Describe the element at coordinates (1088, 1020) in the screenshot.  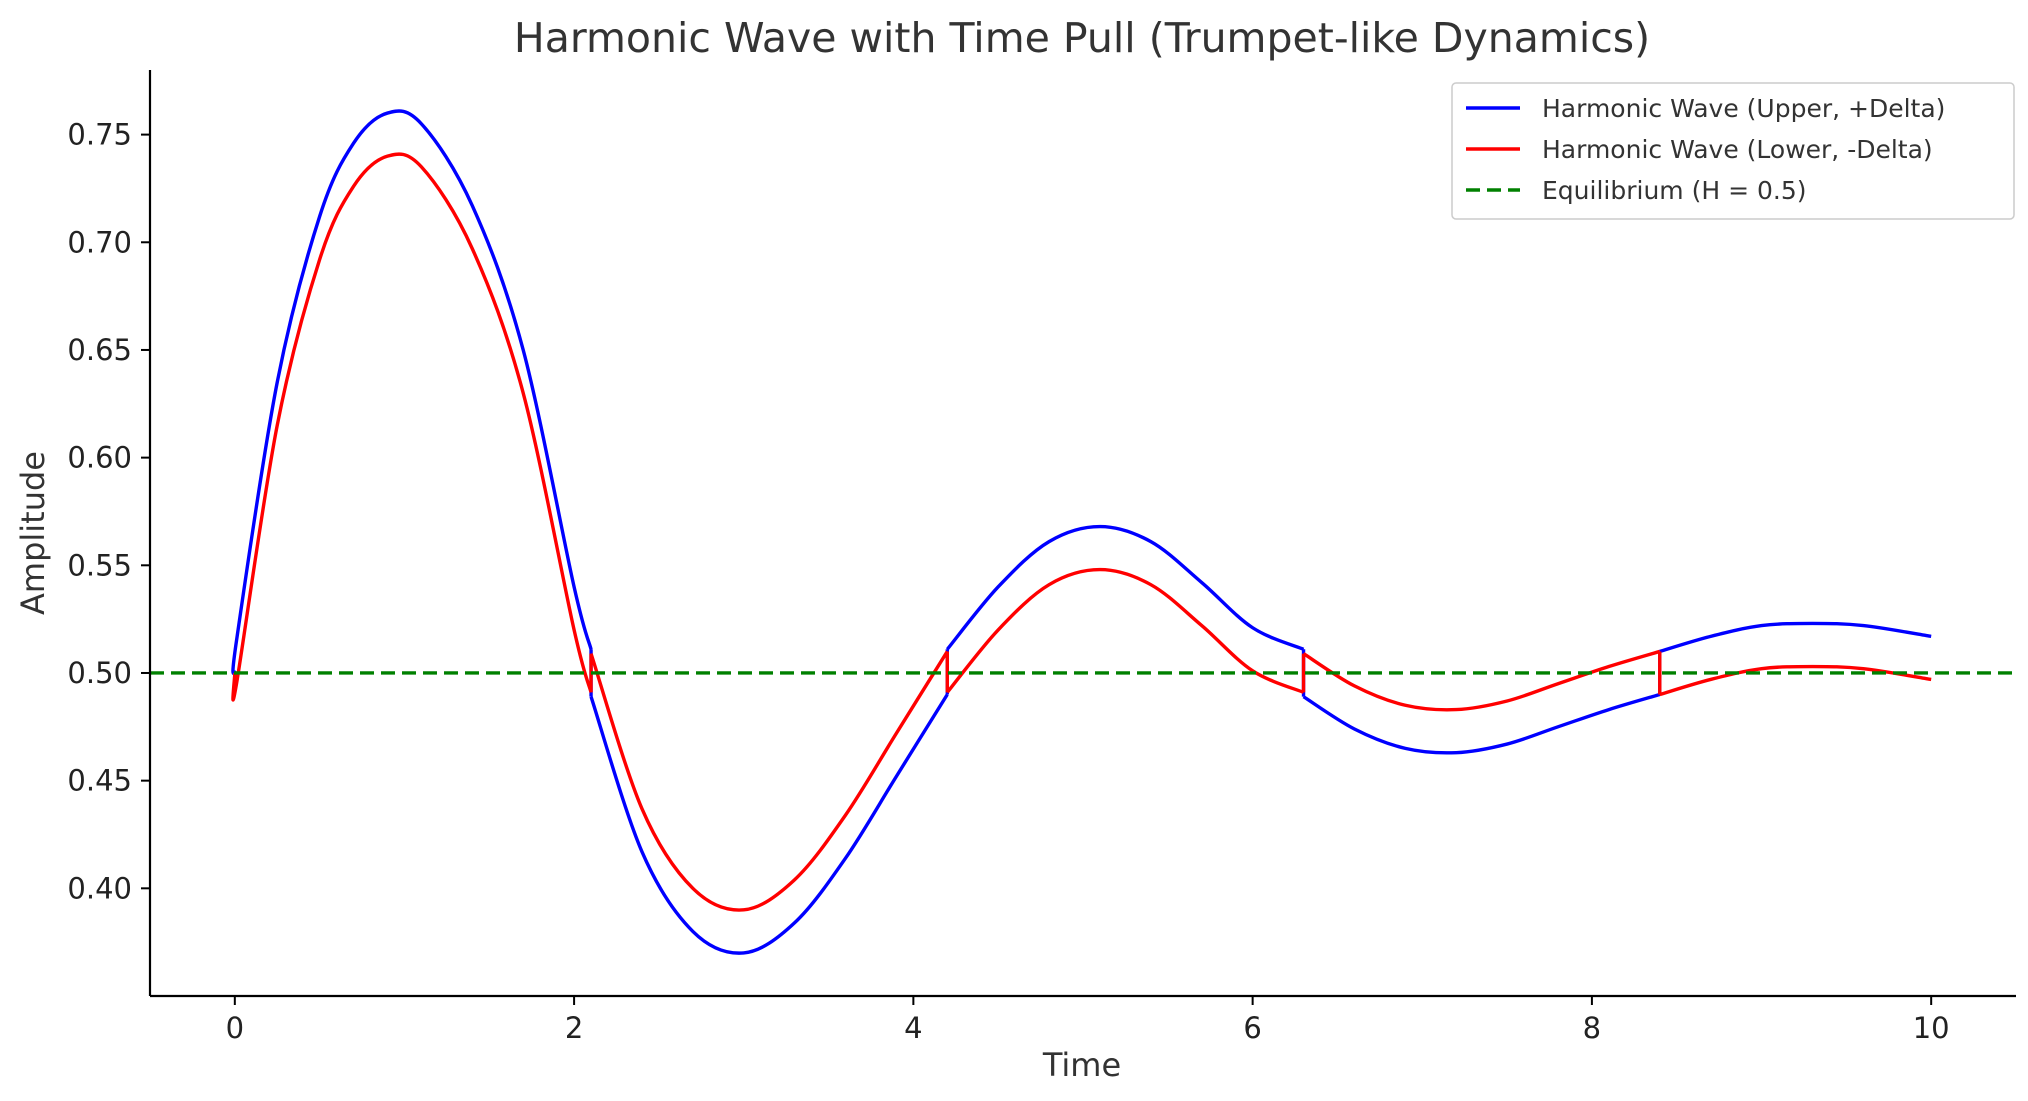
I see `x-axis-ticks: 0 2 4 6 8 10` at that location.